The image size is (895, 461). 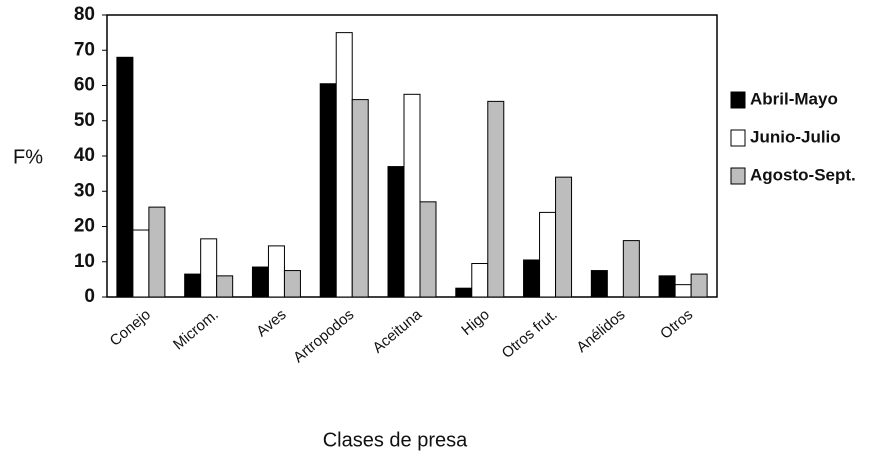 What do you see at coordinates (803, 174) in the screenshot?
I see `legend-label: Agosto-Sept.` at bounding box center [803, 174].